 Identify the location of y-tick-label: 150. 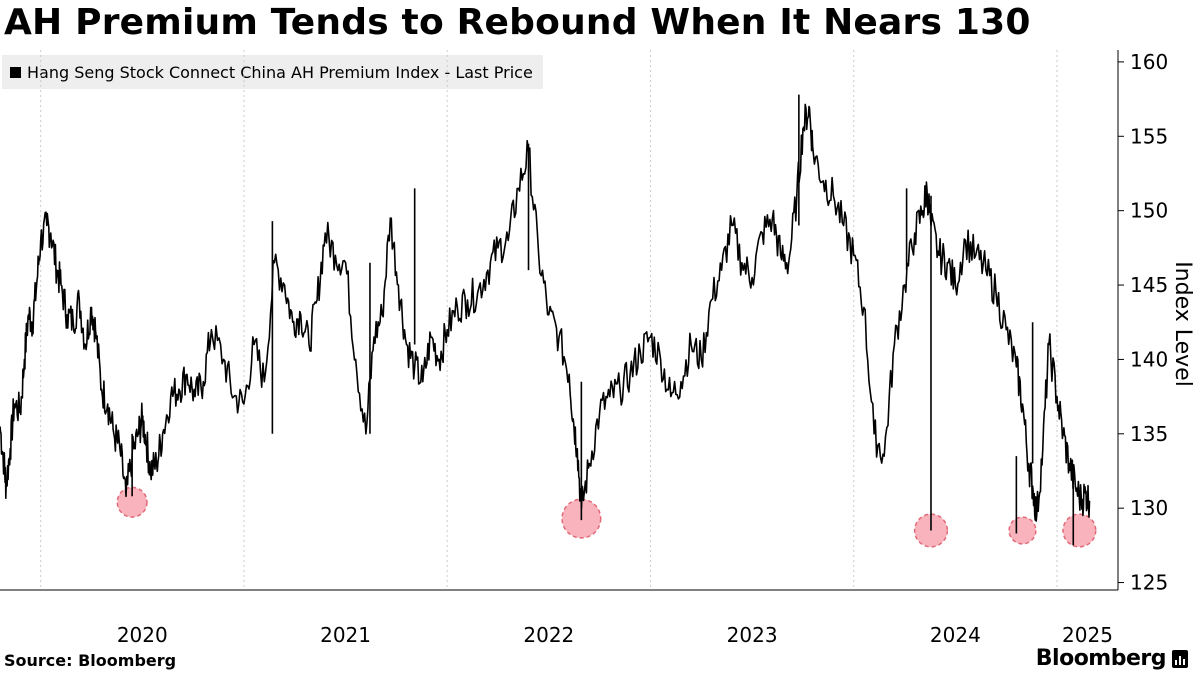
(1149, 211).